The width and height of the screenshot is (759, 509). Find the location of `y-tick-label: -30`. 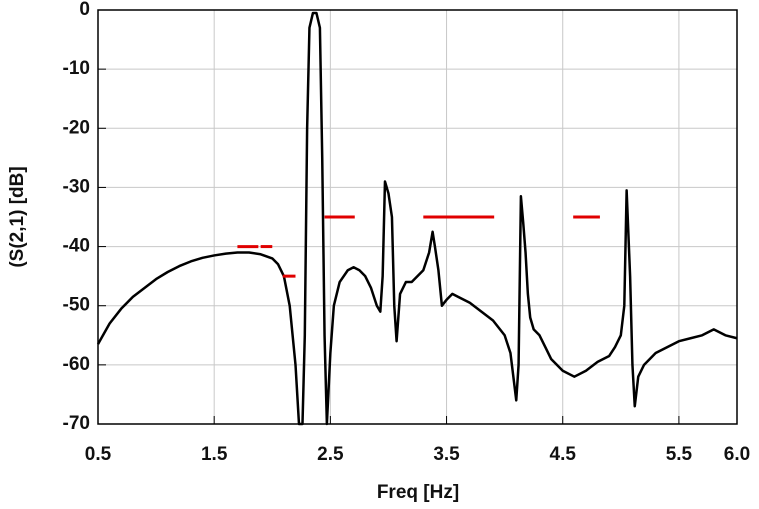

y-tick-label: -30 is located at coordinates (76, 186).